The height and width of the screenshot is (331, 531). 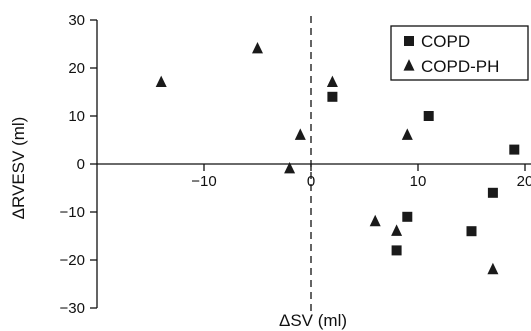 What do you see at coordinates (76, 20) in the screenshot?
I see `y-tick-label: 30` at bounding box center [76, 20].